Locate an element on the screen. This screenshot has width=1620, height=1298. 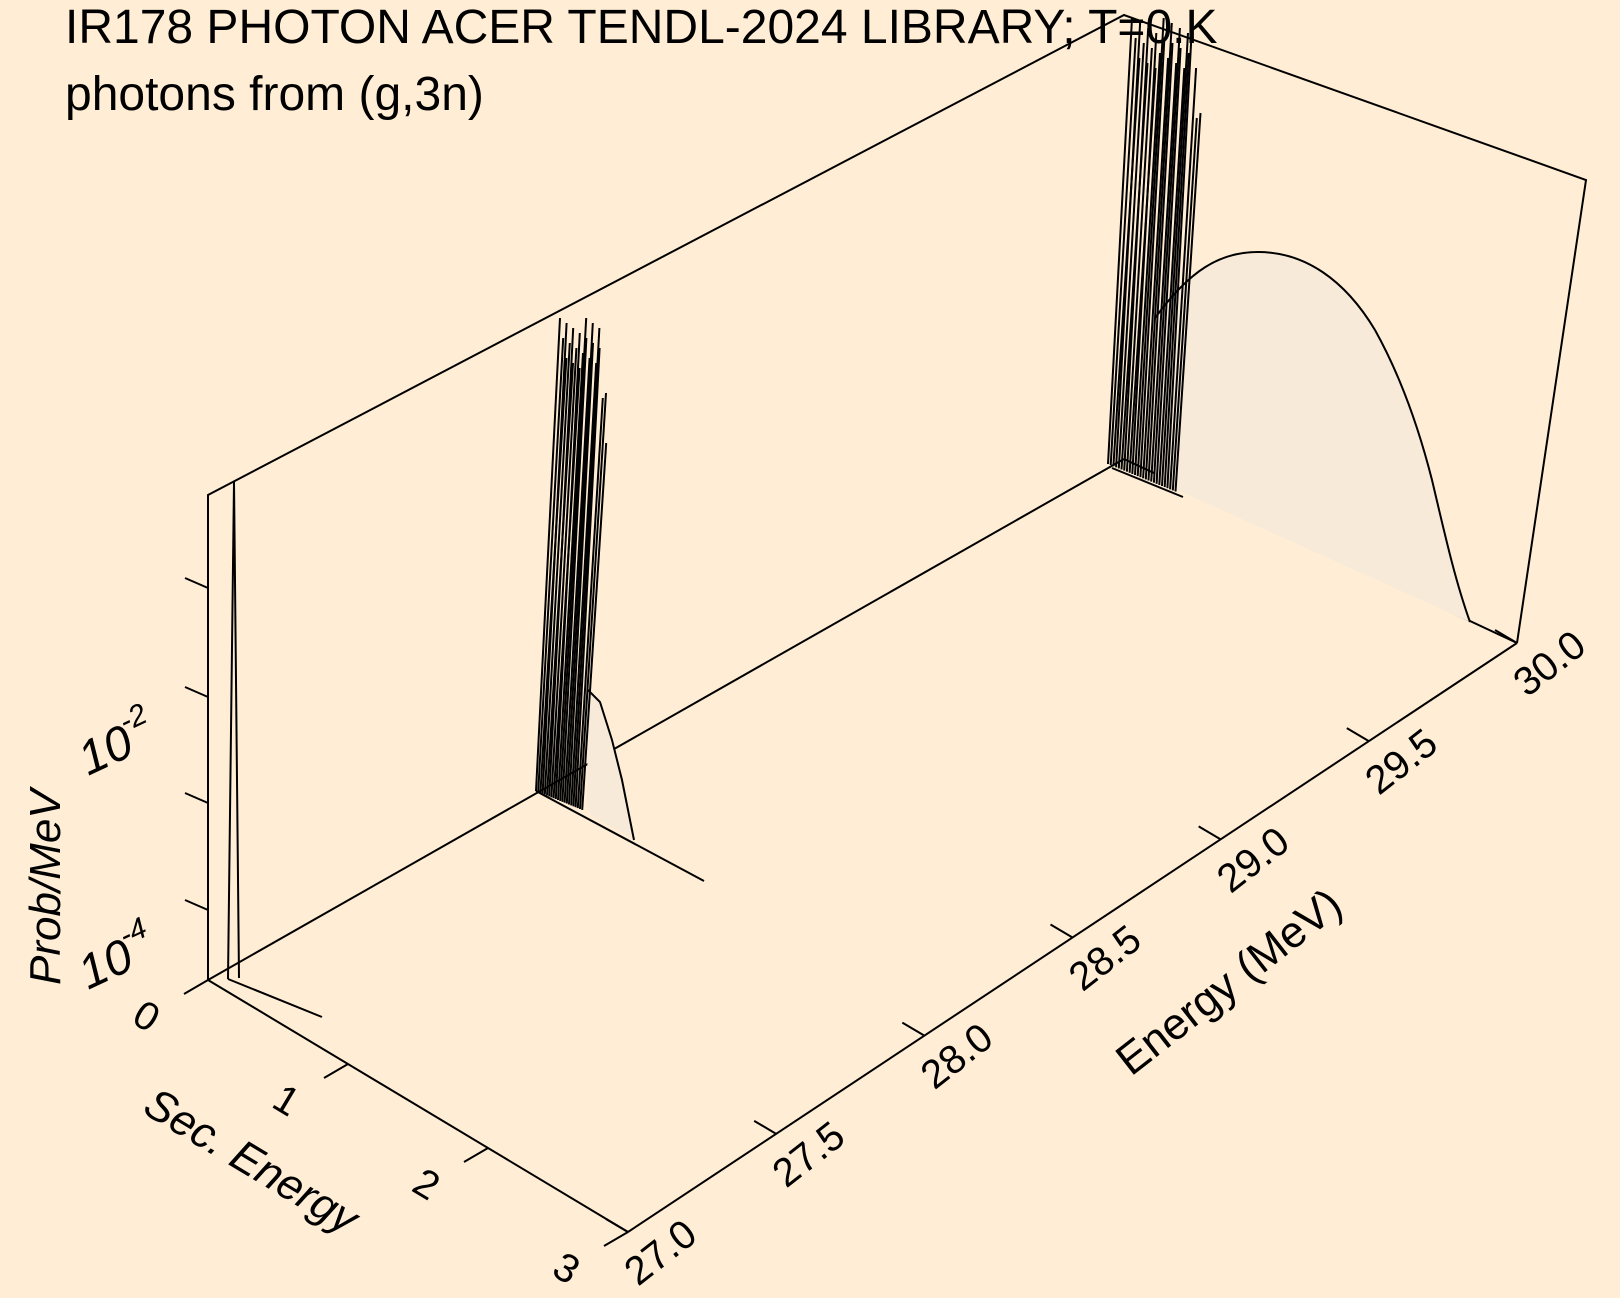
slice-27-0-baseline is located at coordinates (275, 998).